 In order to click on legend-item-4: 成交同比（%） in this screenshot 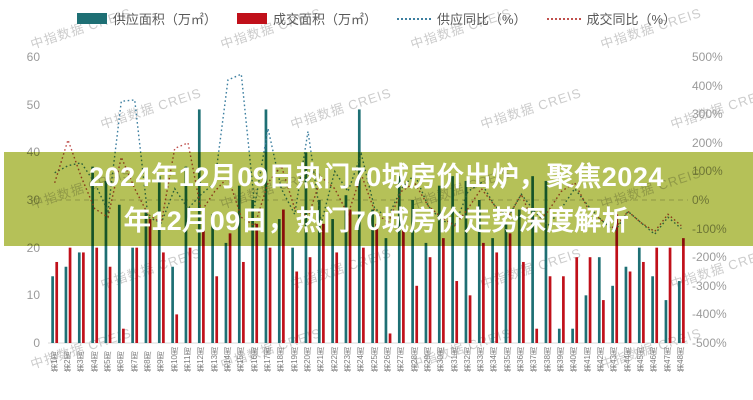, I will do `click(611, 18)`.